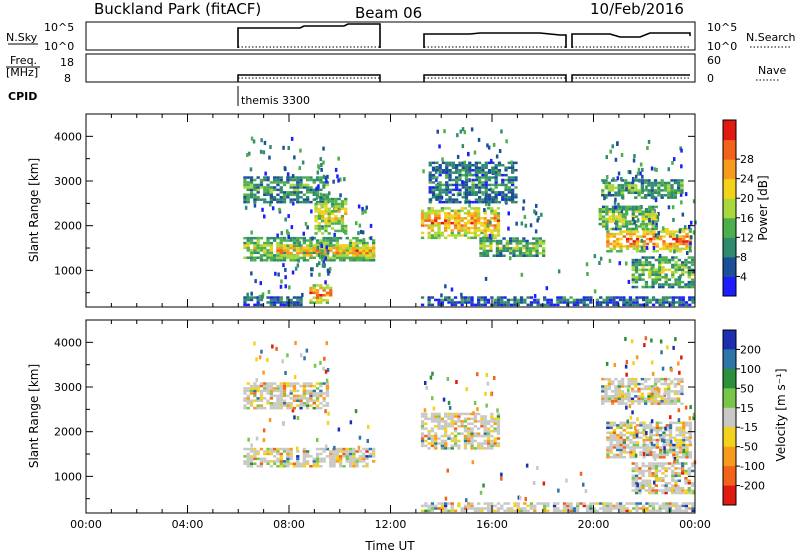  I want to click on velocity-colorbar-tick-label: -50, so click(749, 447).